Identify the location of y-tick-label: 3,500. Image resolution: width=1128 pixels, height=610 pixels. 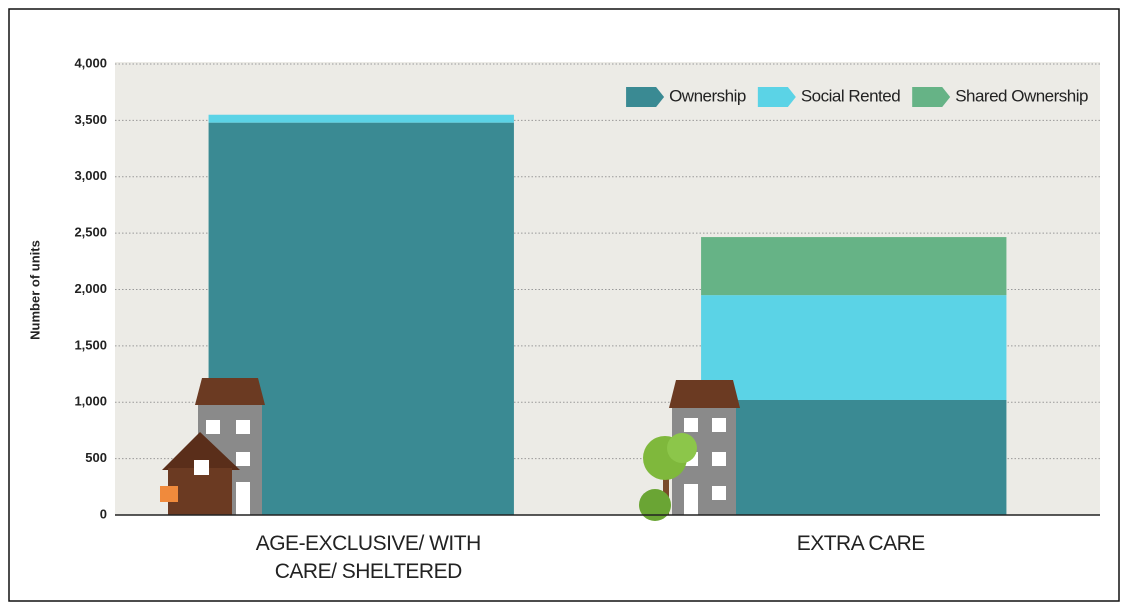
(90, 119).